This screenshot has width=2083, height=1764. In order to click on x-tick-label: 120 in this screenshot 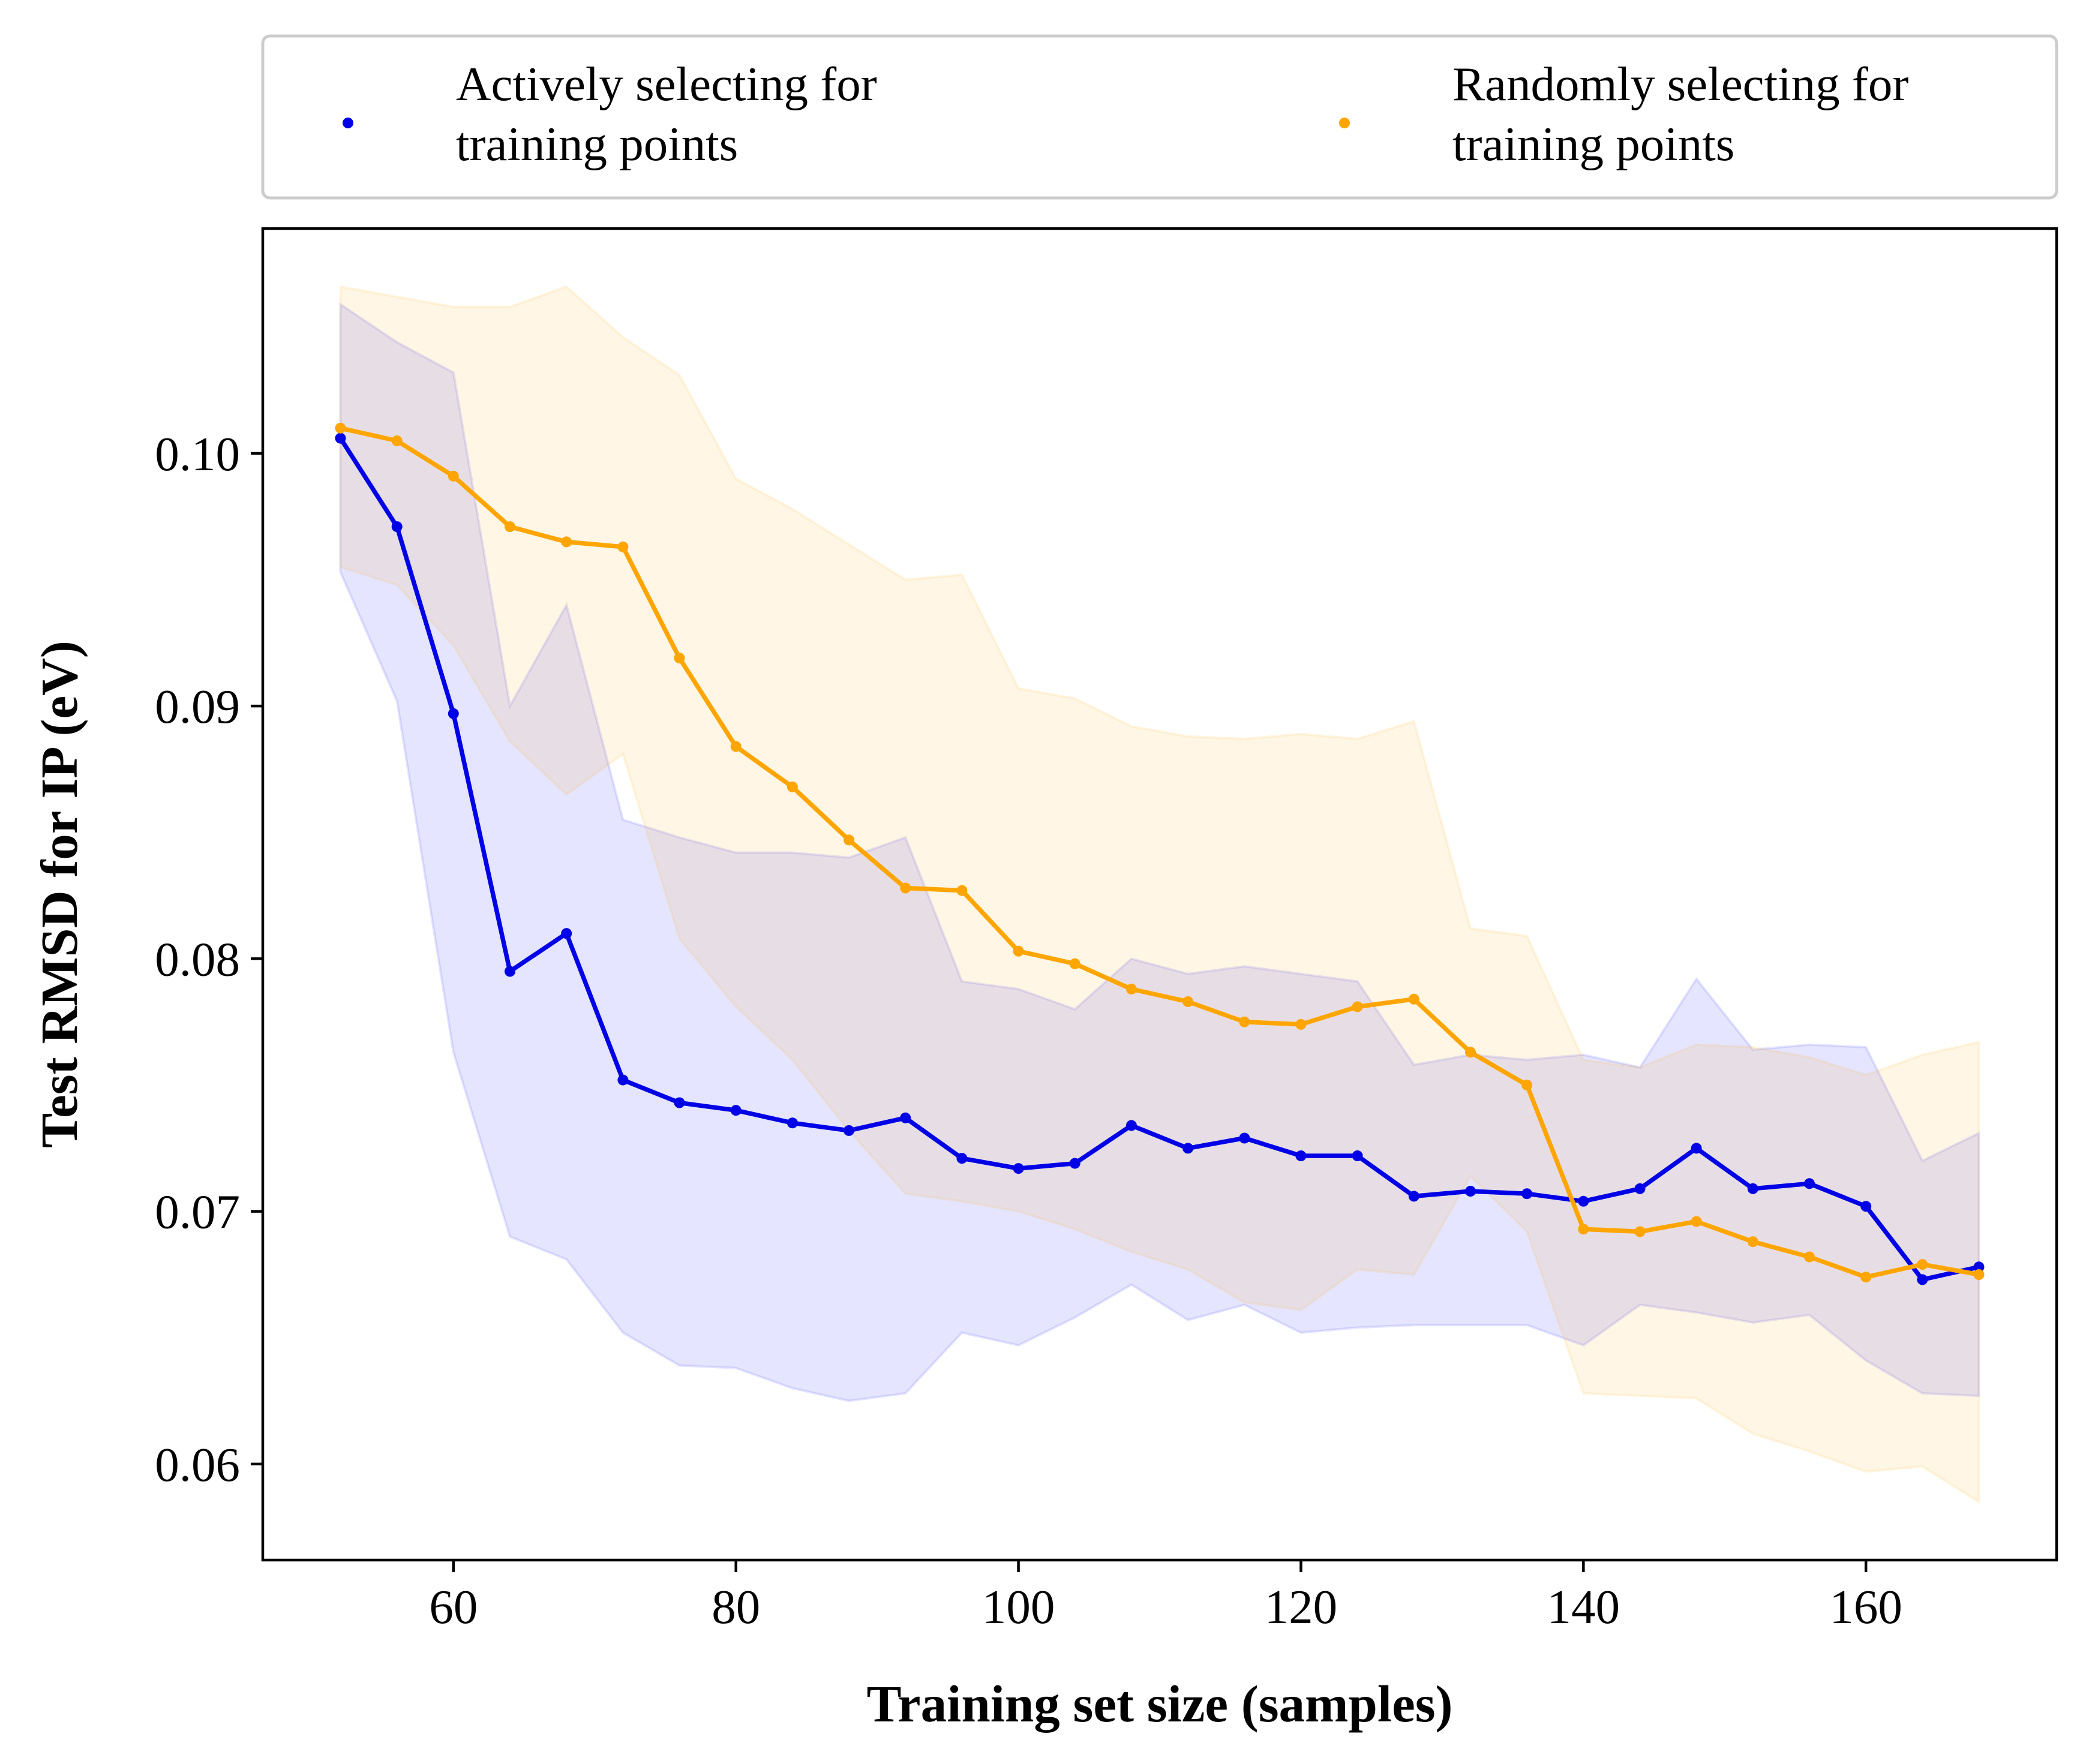, I will do `click(1302, 1607)`.